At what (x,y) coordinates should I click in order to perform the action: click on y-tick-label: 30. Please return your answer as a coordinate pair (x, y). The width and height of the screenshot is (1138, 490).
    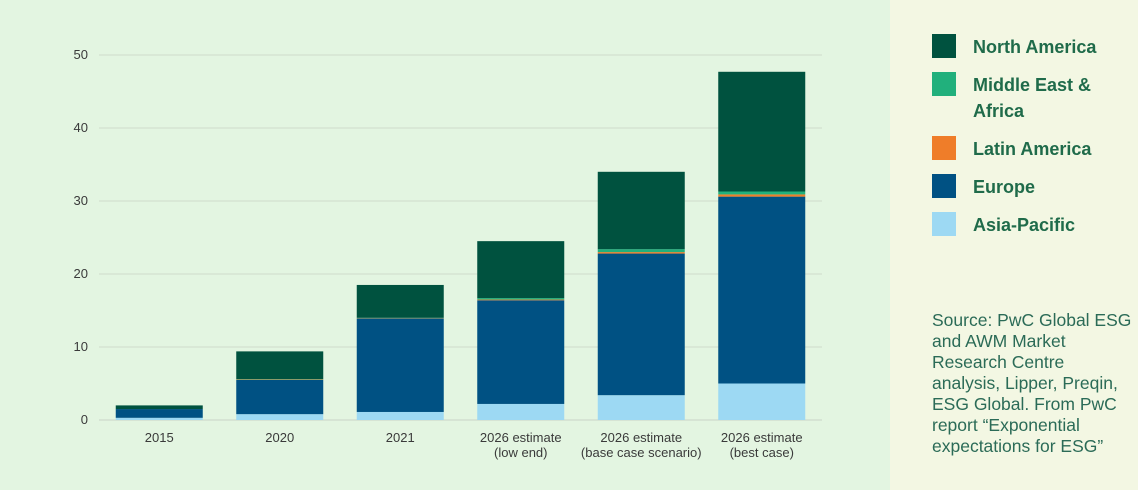
    Looking at the image, I should click on (81, 200).